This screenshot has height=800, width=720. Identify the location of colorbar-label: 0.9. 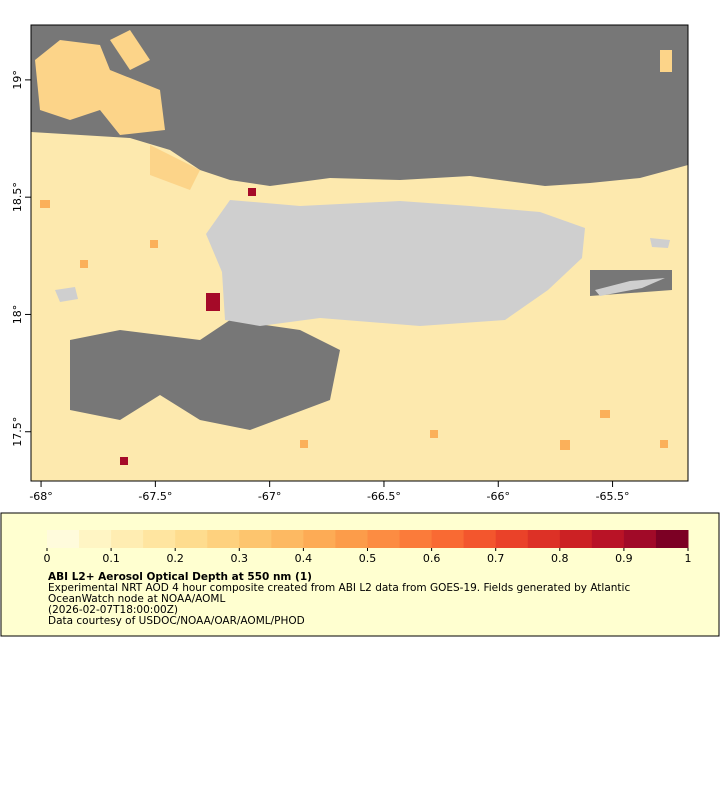
(624, 558).